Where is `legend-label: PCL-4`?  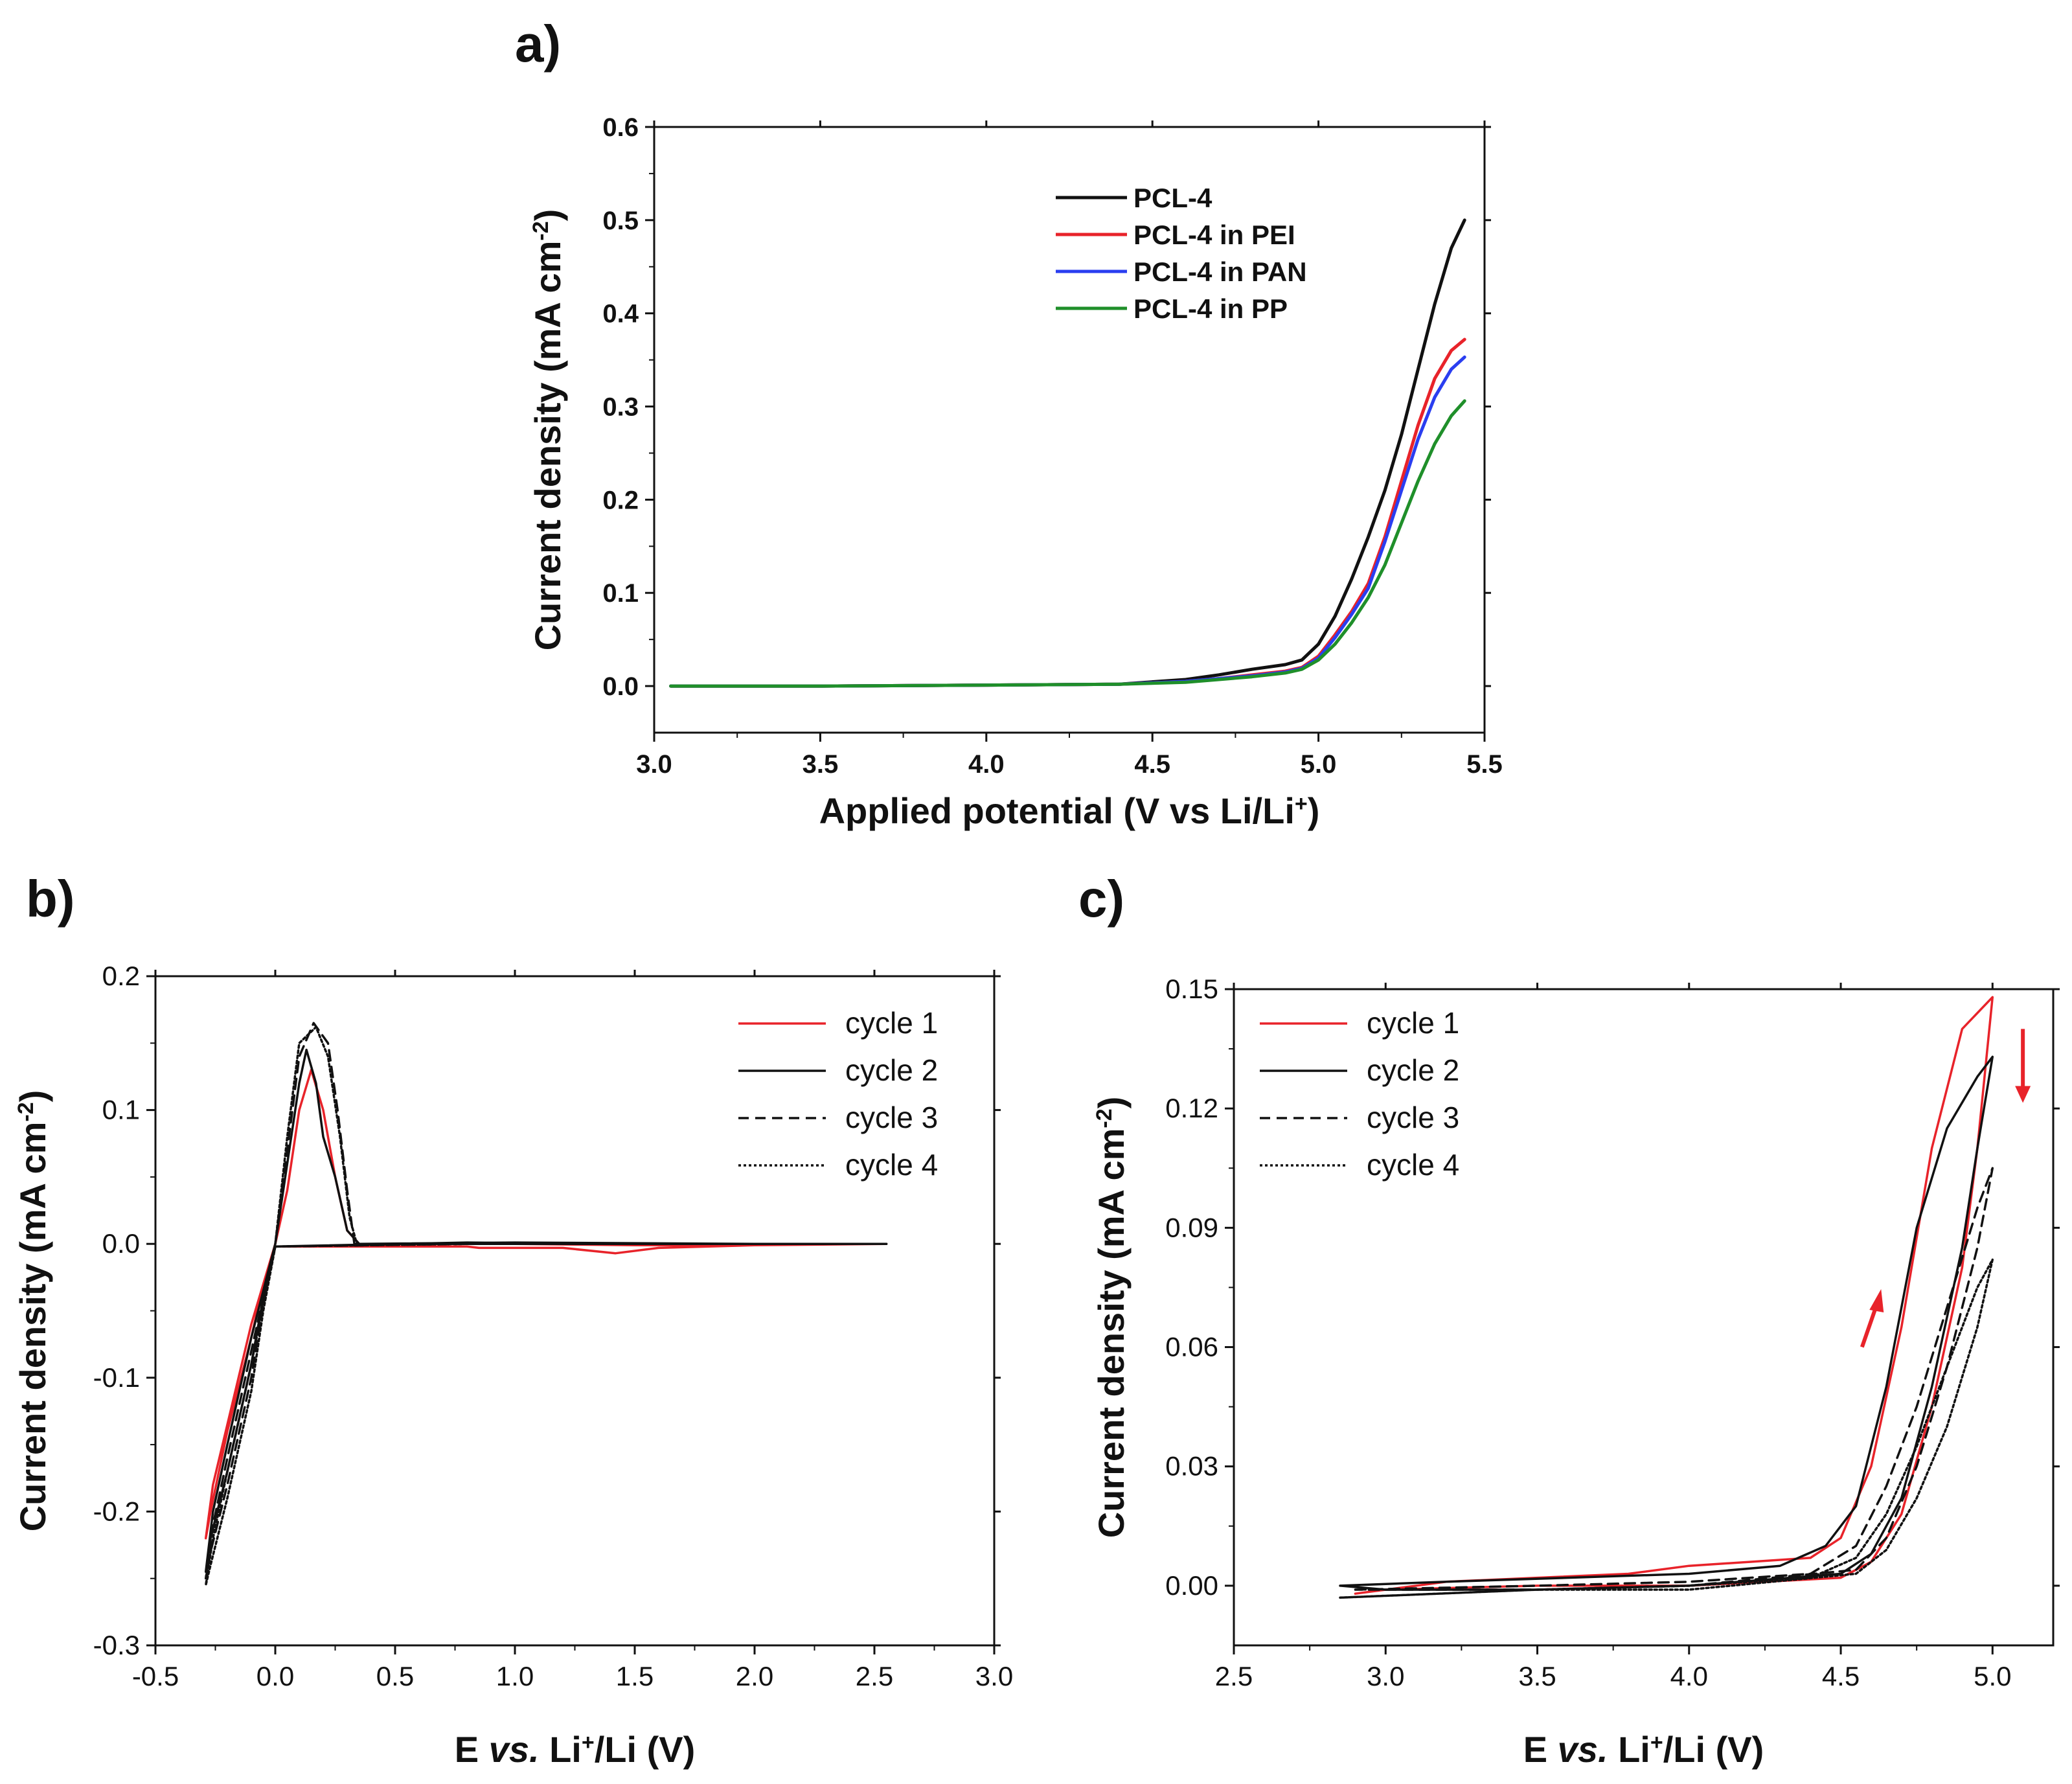 legend-label: PCL-4 is located at coordinates (1172, 198).